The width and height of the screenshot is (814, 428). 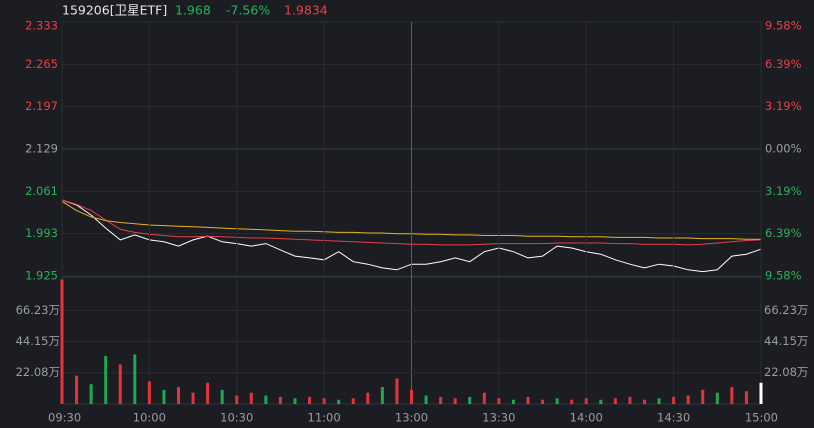 I want to click on y2-tick-label: 0.00%, so click(x=783, y=149).